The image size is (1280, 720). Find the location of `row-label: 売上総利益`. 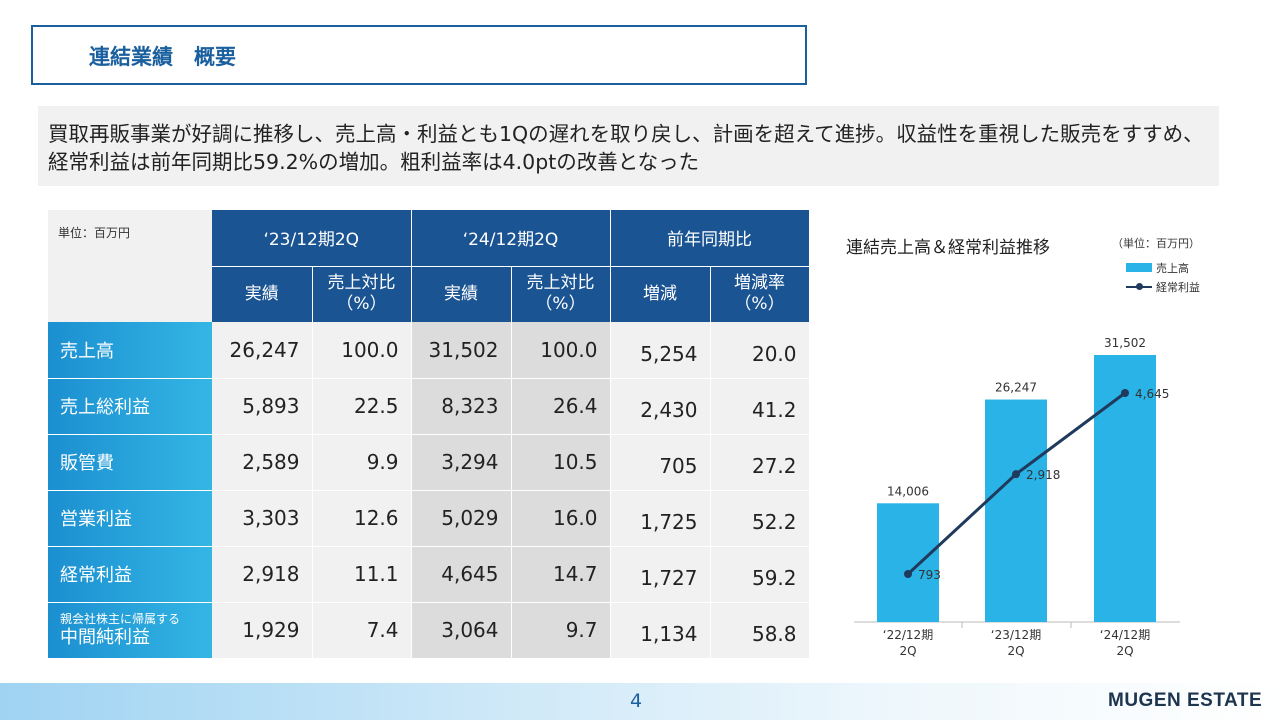

row-label: 売上総利益 is located at coordinates (130, 406).